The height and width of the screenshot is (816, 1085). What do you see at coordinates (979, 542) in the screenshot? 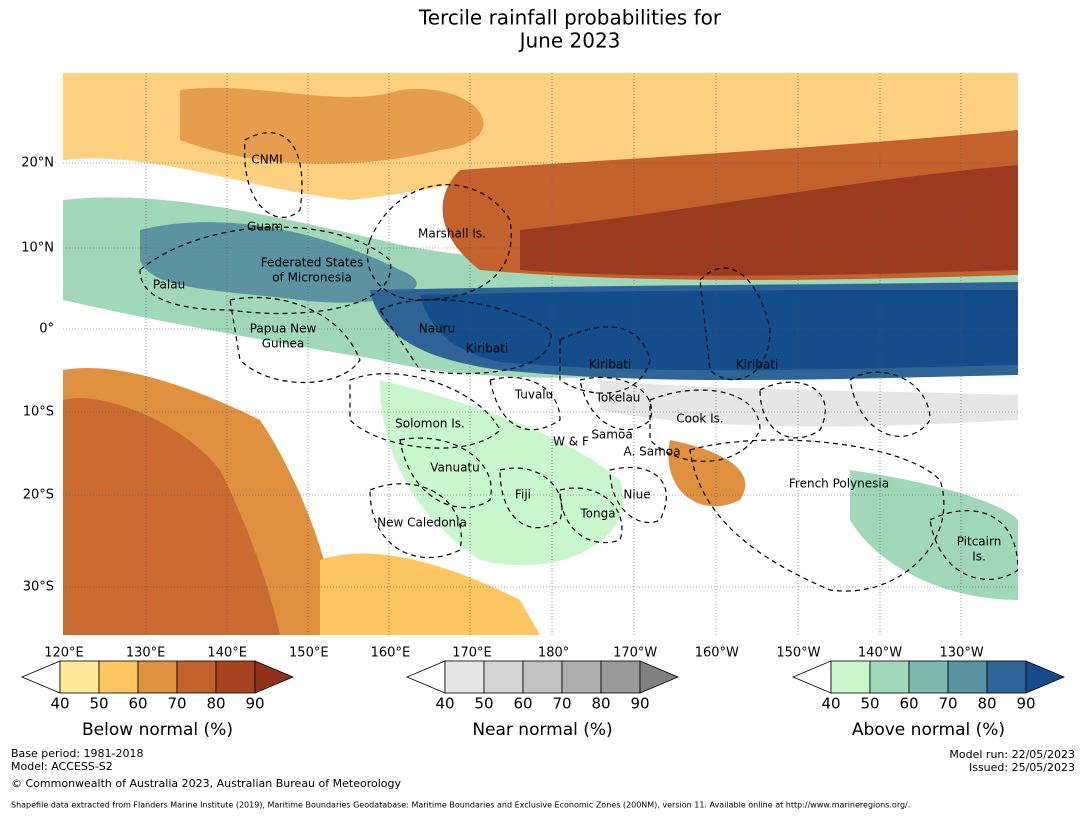
I see `region-label: Pitcairn` at bounding box center [979, 542].